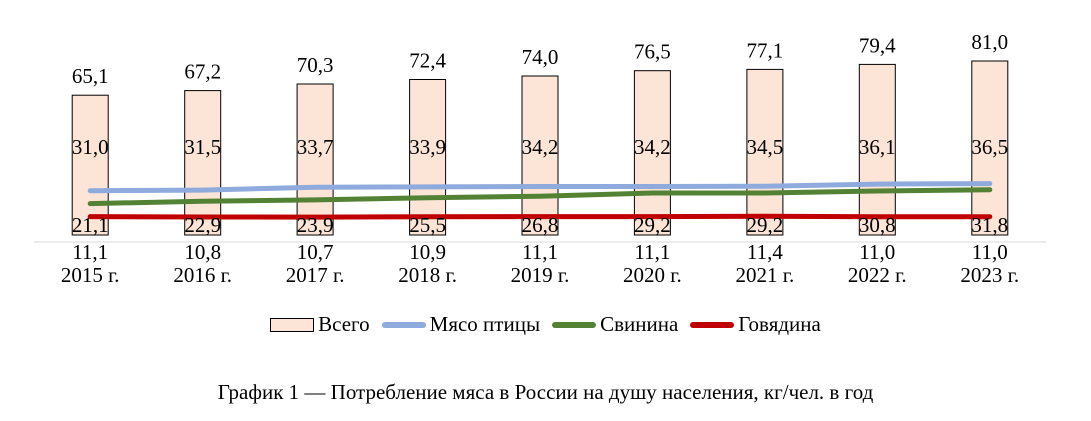 This screenshot has width=1091, height=421. Describe the element at coordinates (403, 324) in the screenshot. I see `legend-swatch-poultry` at that location.